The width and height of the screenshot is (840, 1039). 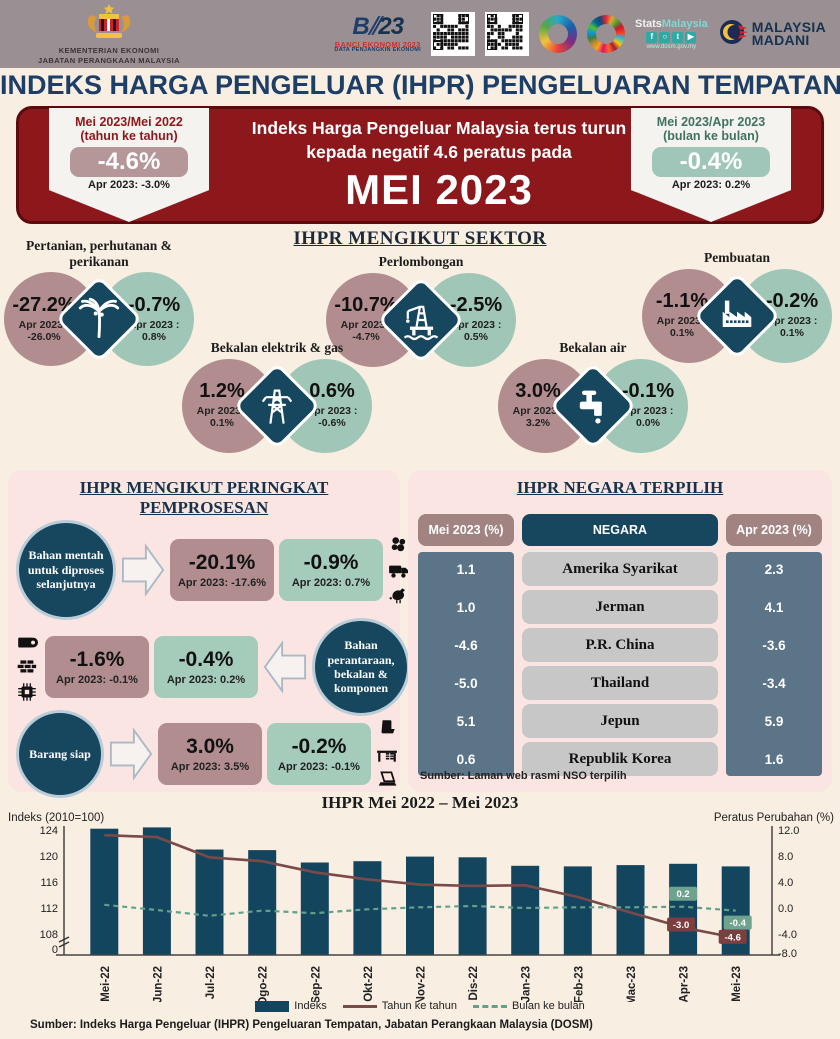 I want to click on country-name: Jerman, so click(x=620, y=607).